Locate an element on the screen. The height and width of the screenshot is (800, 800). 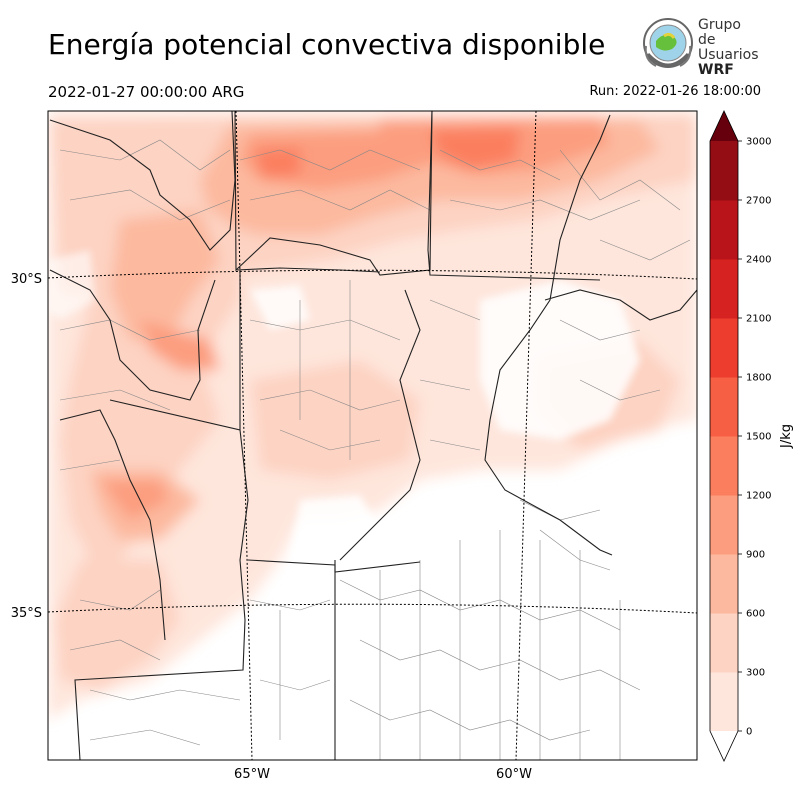
colorbar-tick-label: 0 is located at coordinates (749, 732).